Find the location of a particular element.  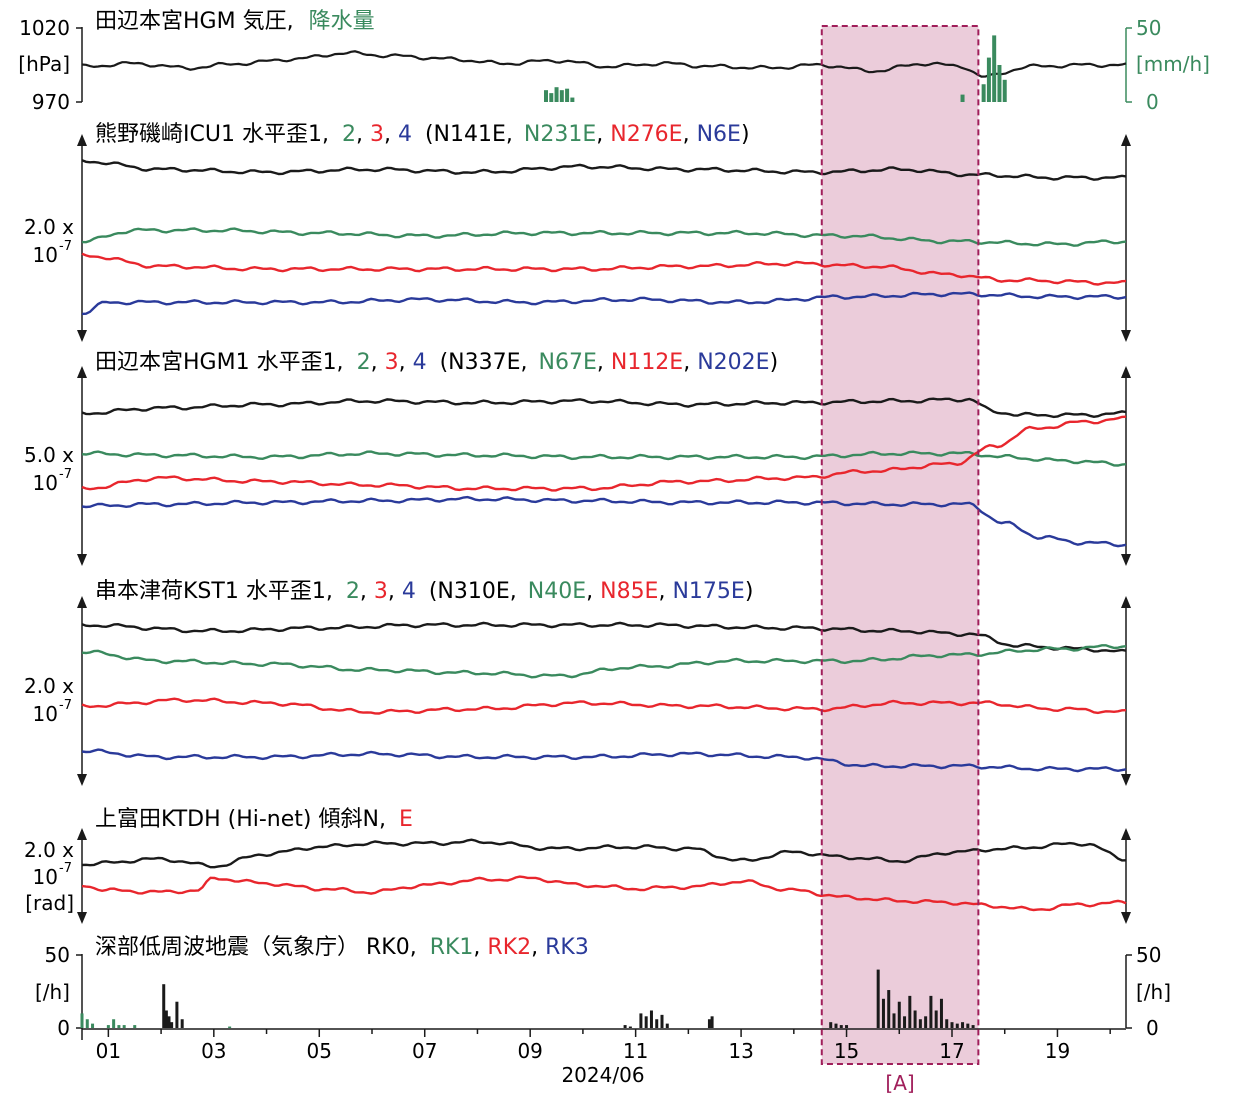

icu1-title-az3: N276E is located at coordinates (646, 134).